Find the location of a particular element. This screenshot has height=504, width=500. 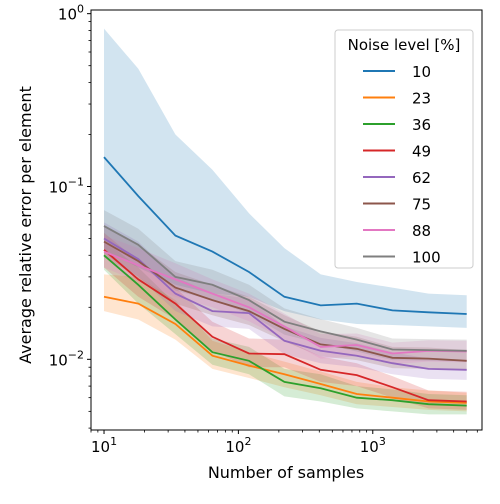

legend-label-10: 10 is located at coordinates (421, 72).